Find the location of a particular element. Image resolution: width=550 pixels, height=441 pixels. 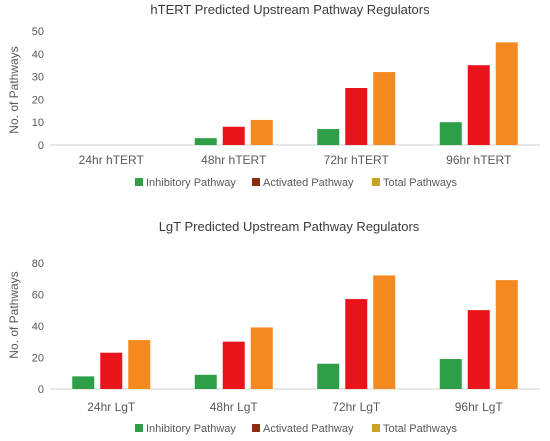

x-category-label: 96hr hTERT is located at coordinates (479, 160).